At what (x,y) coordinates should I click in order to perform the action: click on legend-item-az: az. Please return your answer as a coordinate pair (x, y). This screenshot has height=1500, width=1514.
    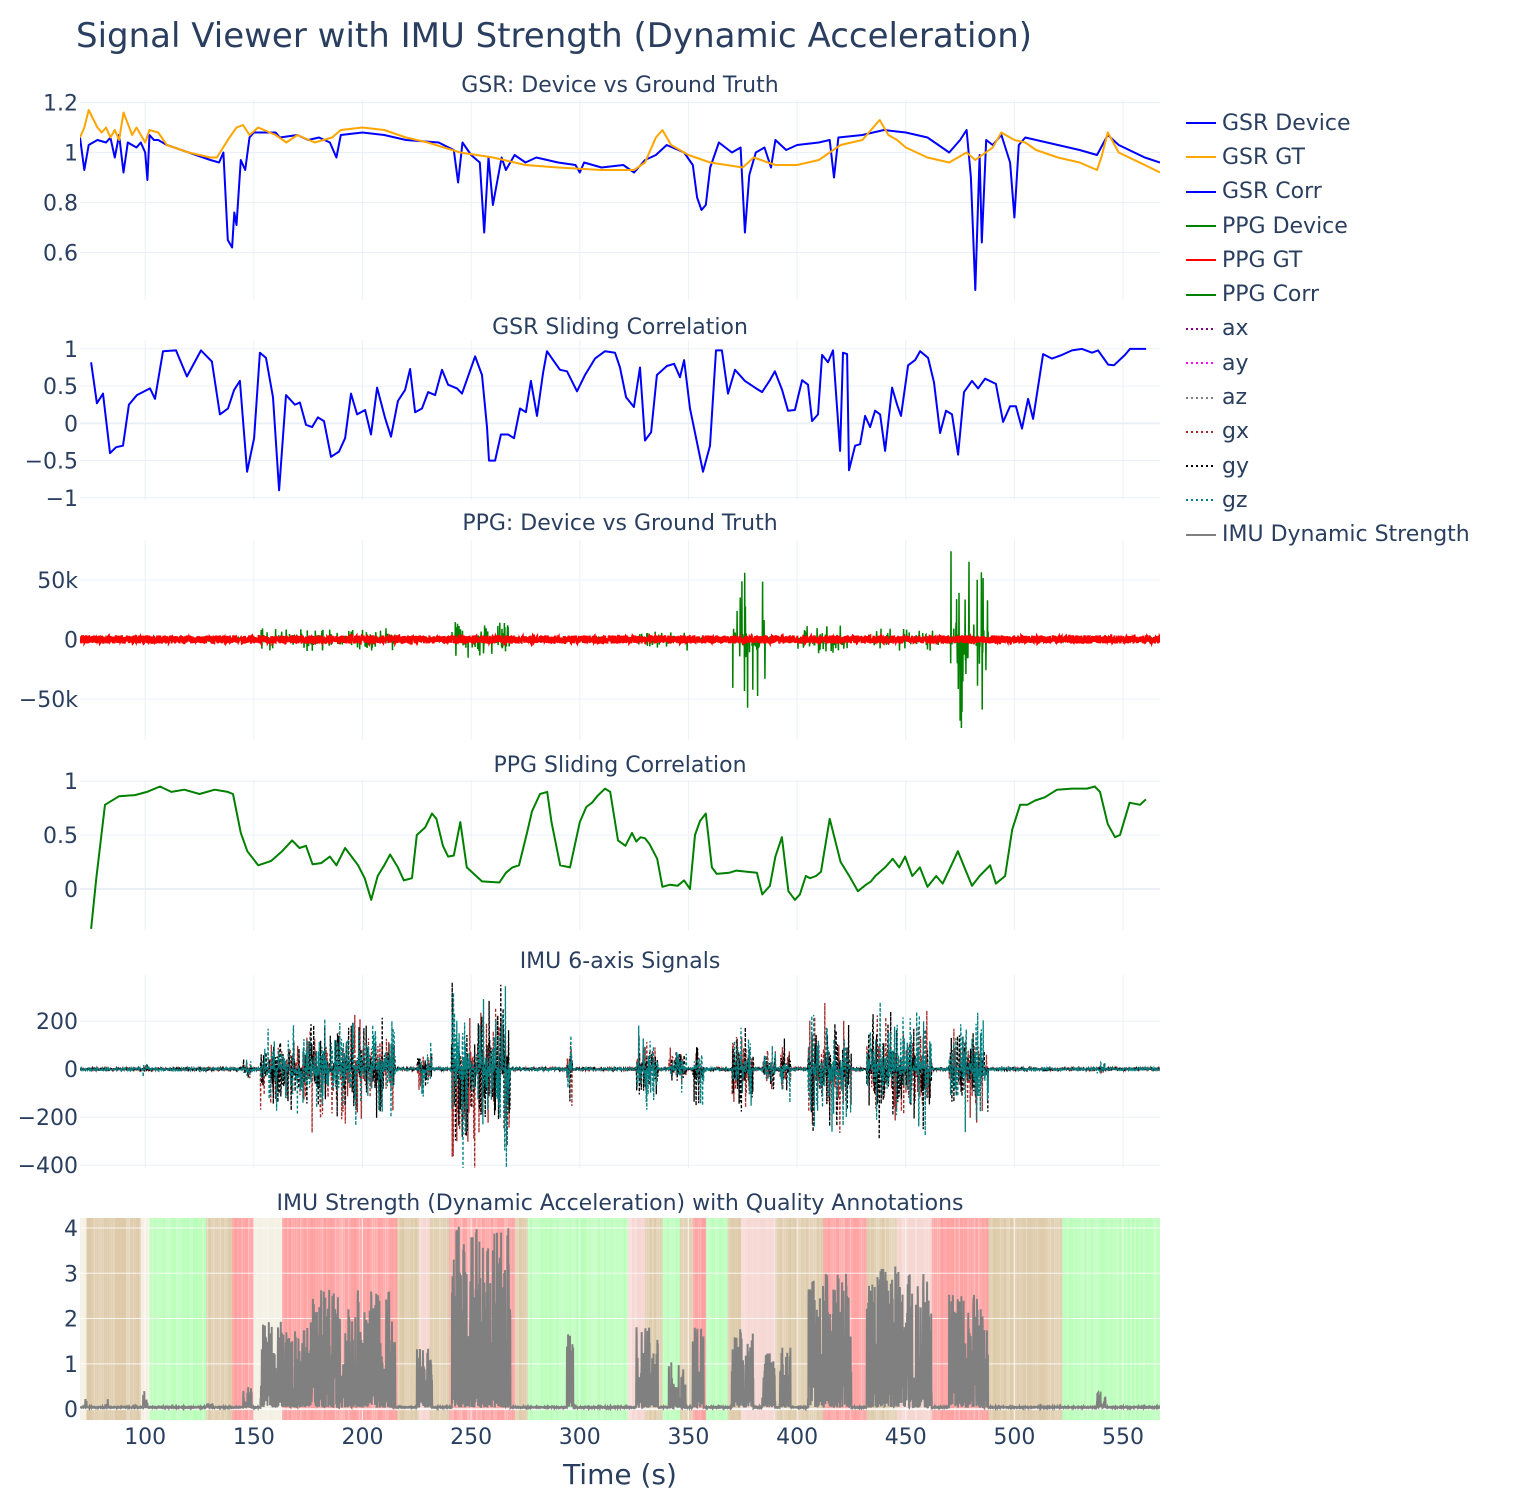
    Looking at the image, I should click on (1328, 397).